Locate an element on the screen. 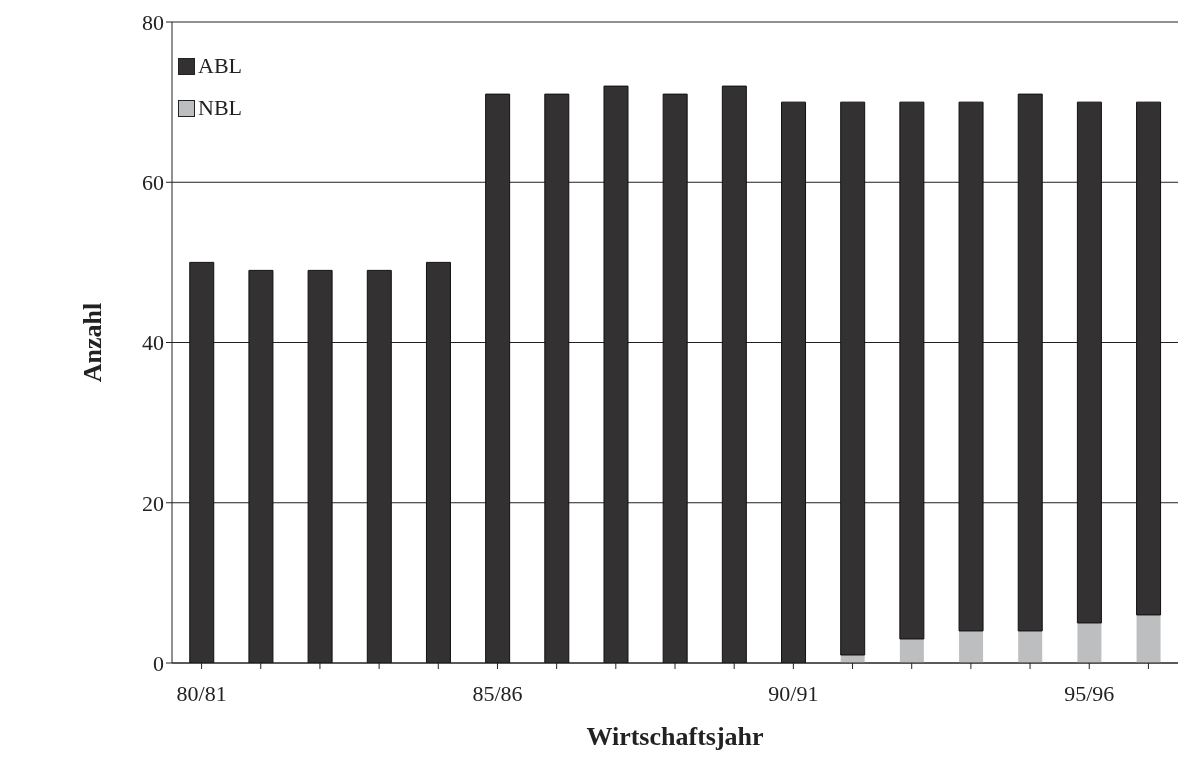 Image resolution: width=1186 pixels, height=771 pixels. x-tick-label: 80/81 is located at coordinates (201, 693).